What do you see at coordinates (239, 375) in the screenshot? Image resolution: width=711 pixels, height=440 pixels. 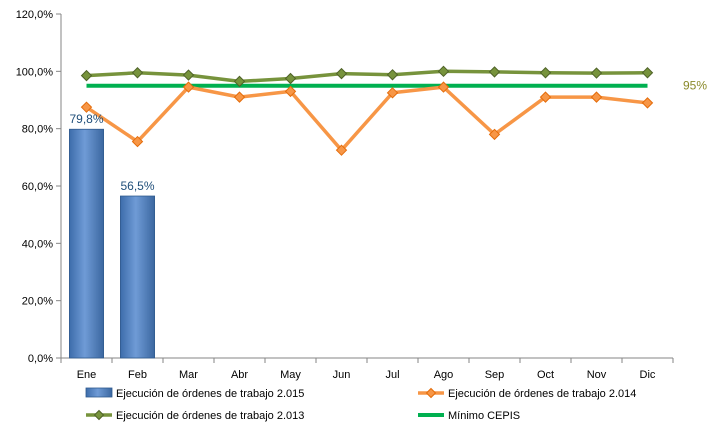 I see `x-tick-label: Abr` at bounding box center [239, 375].